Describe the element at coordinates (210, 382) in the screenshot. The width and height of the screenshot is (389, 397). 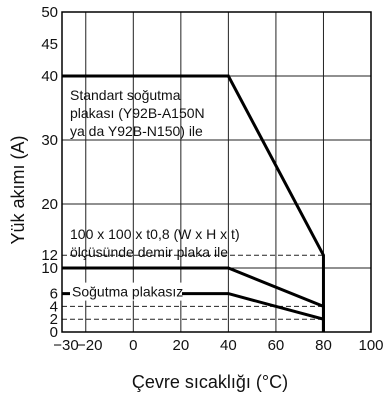
I see `x-axis-title: Çevre sıcaklığı (°C)` at that location.